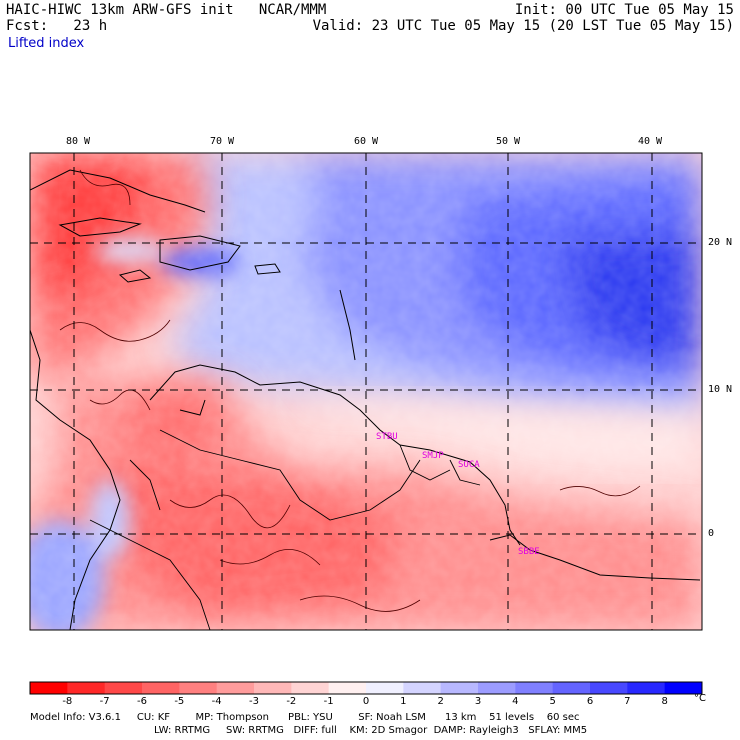 The height and width of the screenshot is (740, 740). Describe the element at coordinates (469, 465) in the screenshot. I see `station-label: SOCA` at that location.